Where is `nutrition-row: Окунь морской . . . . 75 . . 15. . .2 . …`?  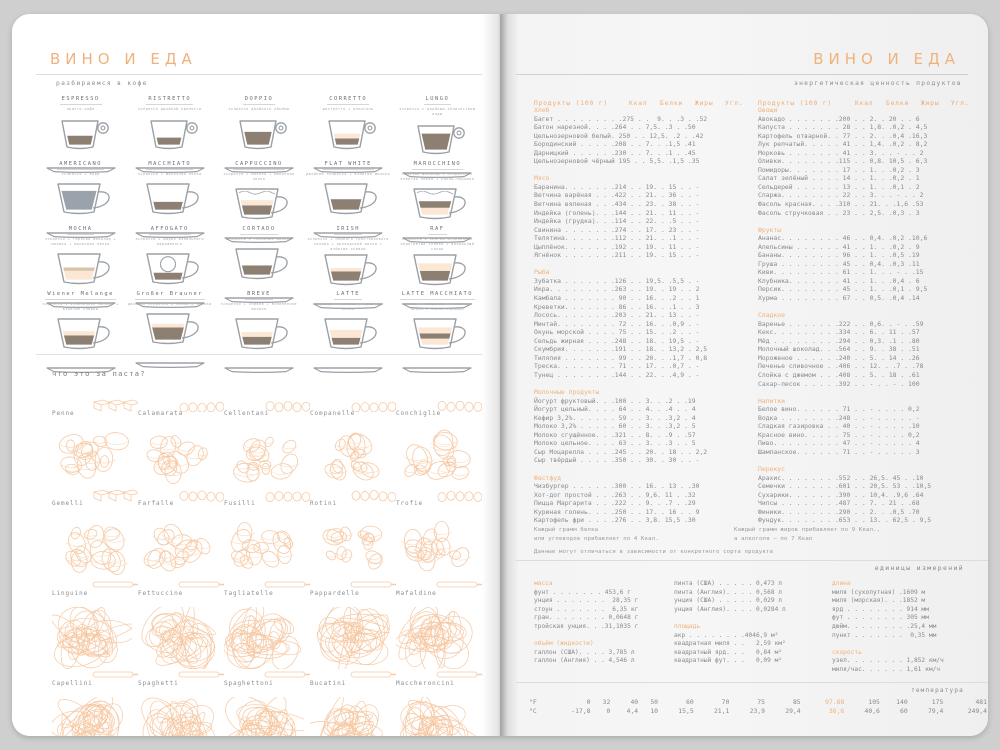 nutrition-row: Окунь морской . . . . 75 . . 15. . .2 . … is located at coordinates (617, 332).